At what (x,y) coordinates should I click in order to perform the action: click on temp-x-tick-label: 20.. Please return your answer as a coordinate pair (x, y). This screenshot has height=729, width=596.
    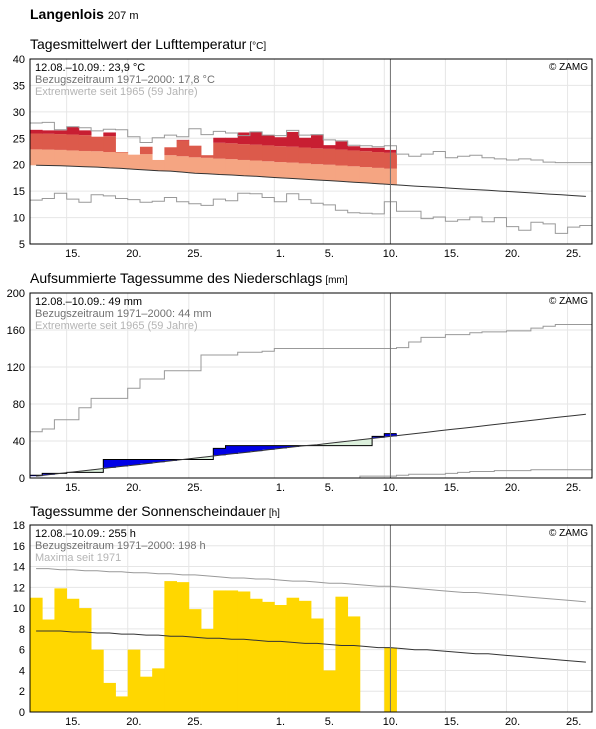
    Looking at the image, I should click on (512, 254).